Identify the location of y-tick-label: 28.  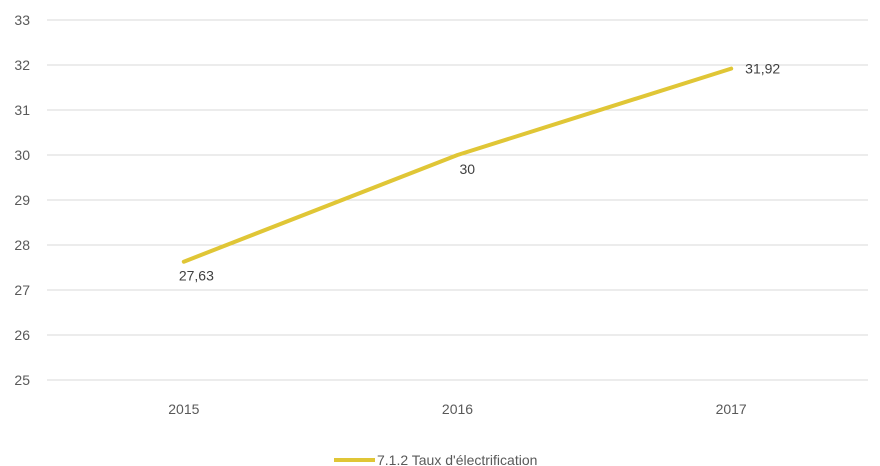
(22, 245).